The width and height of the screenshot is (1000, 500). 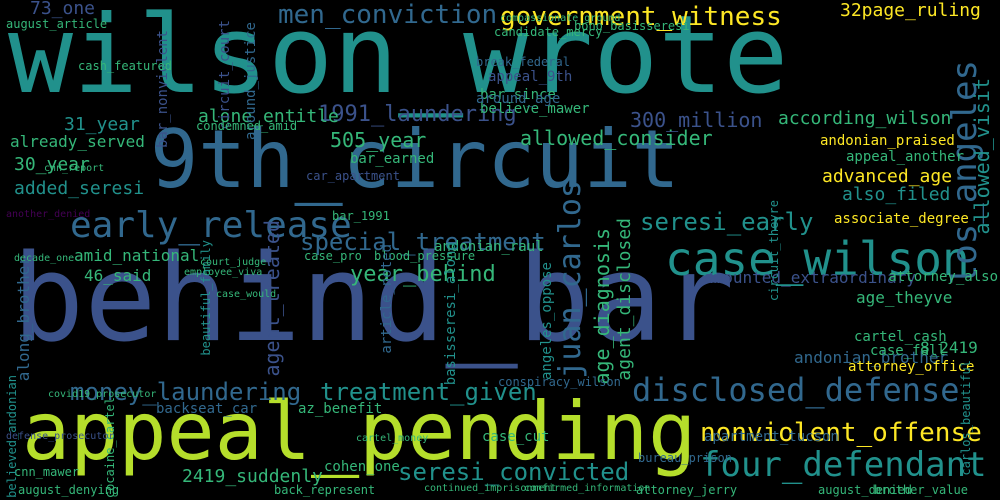 What do you see at coordinates (982, 156) in the screenshot?
I see `cloud-word: allowed_visit` at bounding box center [982, 156].